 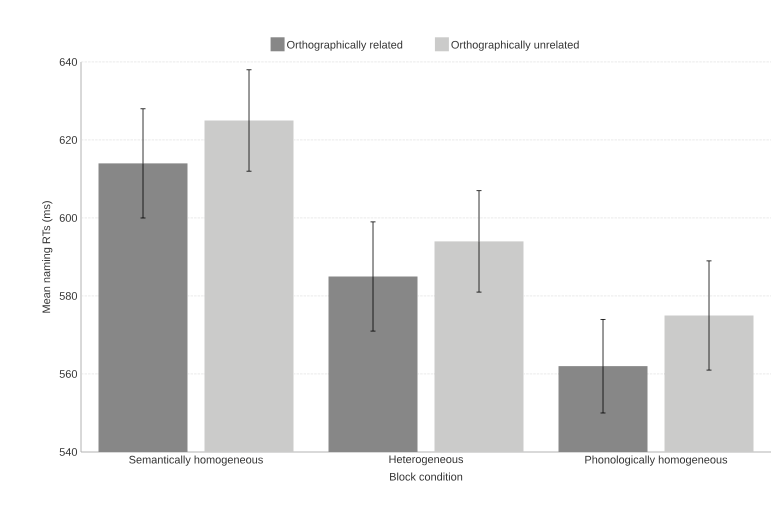 I want to click on y-tick-label: 600, so click(x=69, y=218).